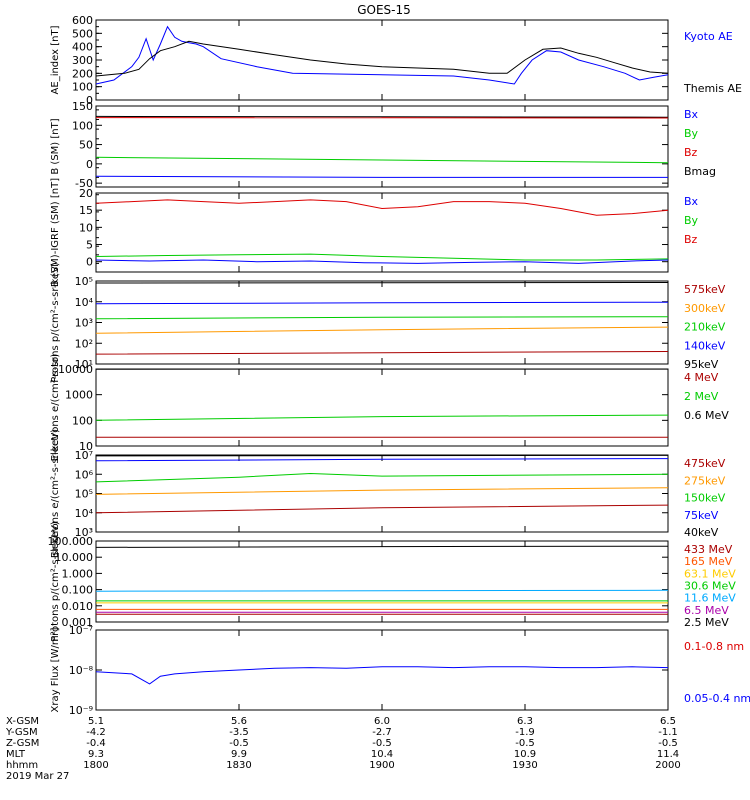 Image resolution: width=750 pixels, height=800 pixels. Describe the element at coordinates (82, 47) in the screenshot. I see `y-tick-label: 400` at that location.